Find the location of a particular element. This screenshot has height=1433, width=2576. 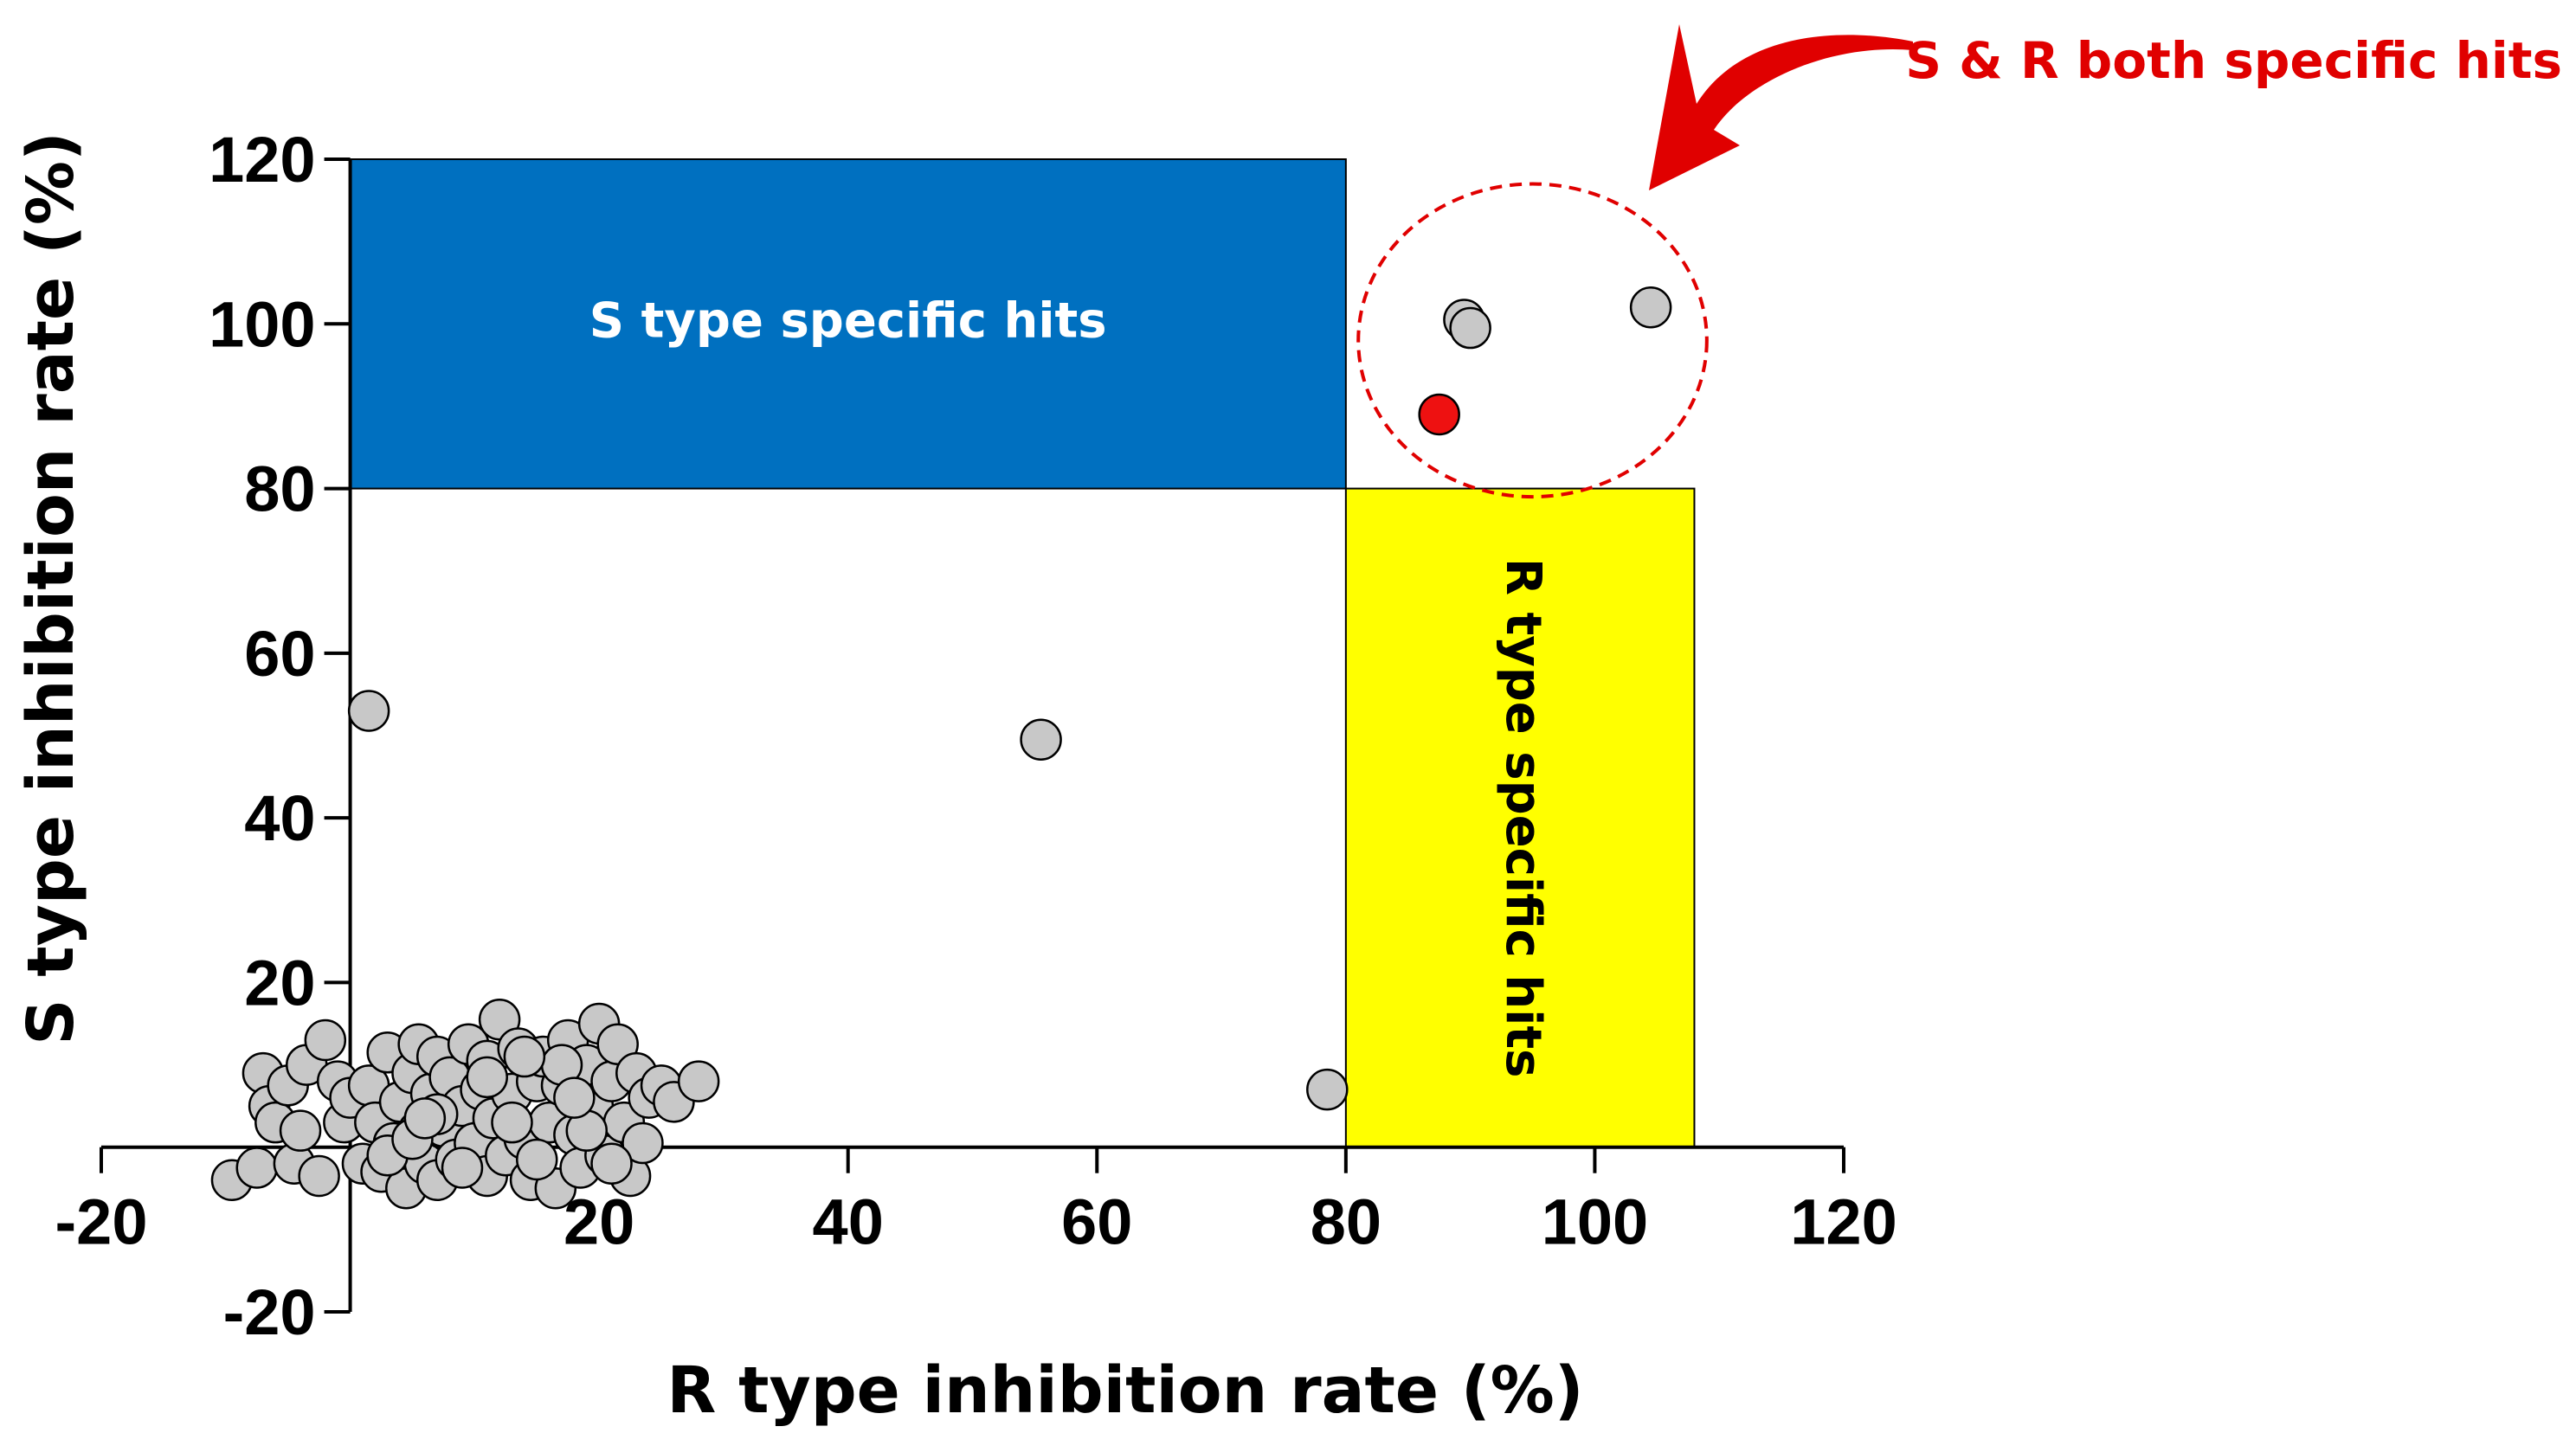

annotation-label: S & R both specific hits is located at coordinates (2233, 61).